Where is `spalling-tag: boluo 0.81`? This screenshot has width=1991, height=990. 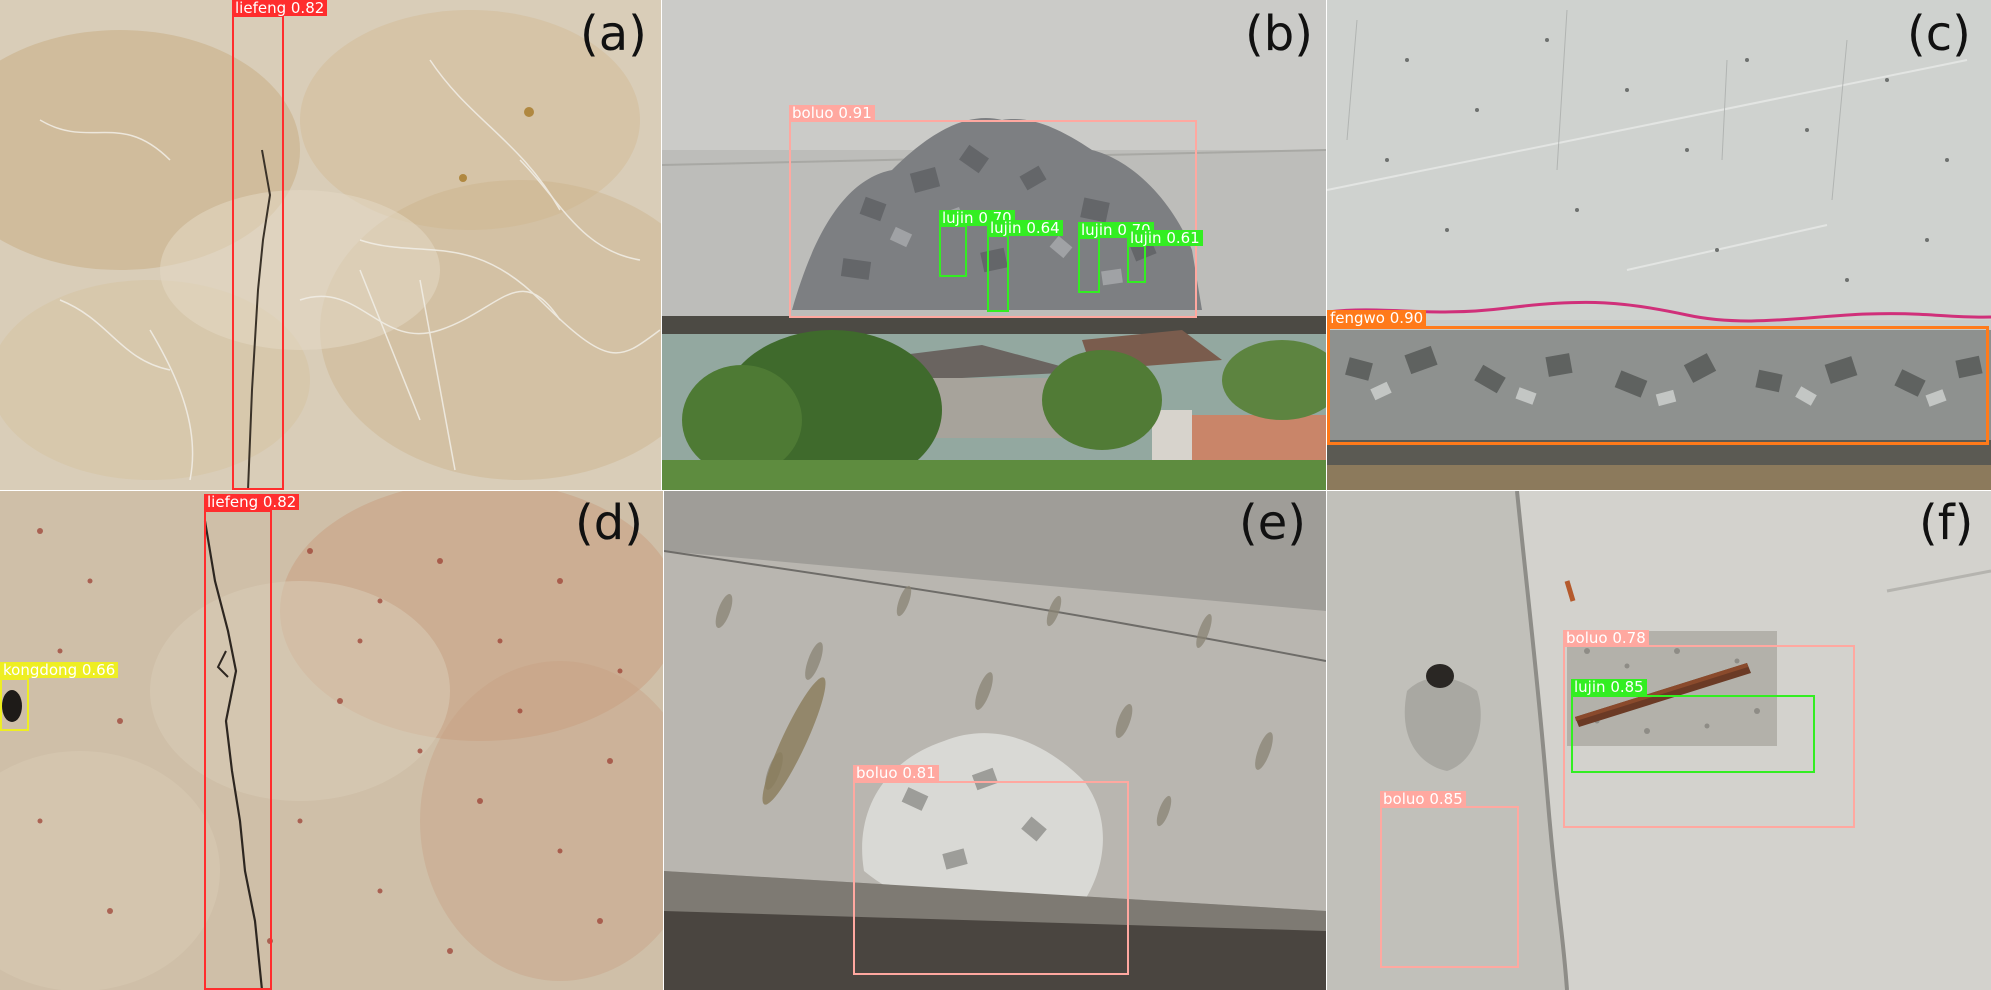
spalling-tag: boluo 0.81 is located at coordinates (896, 773).